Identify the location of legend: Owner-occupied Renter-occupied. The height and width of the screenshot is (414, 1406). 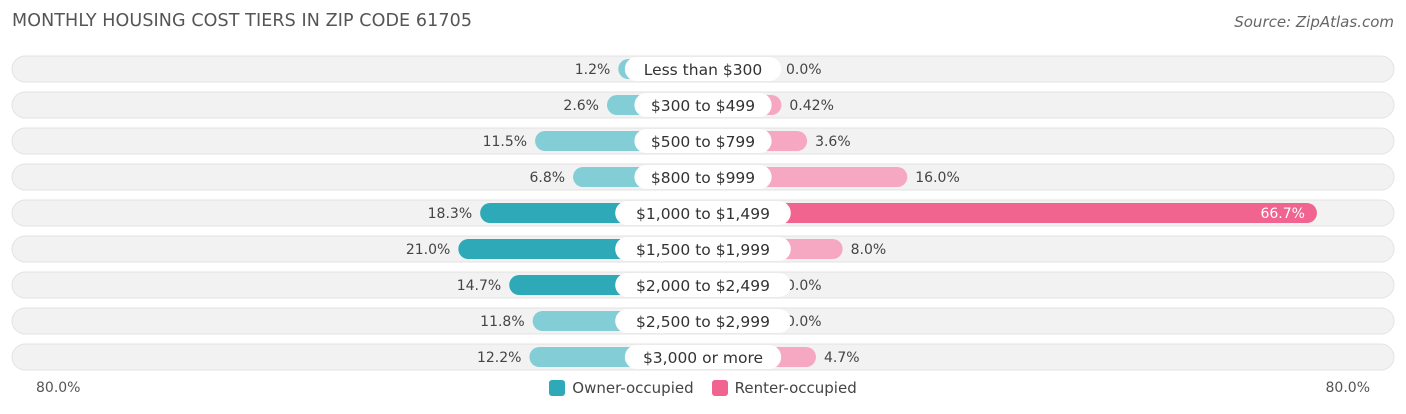
(703, 388).